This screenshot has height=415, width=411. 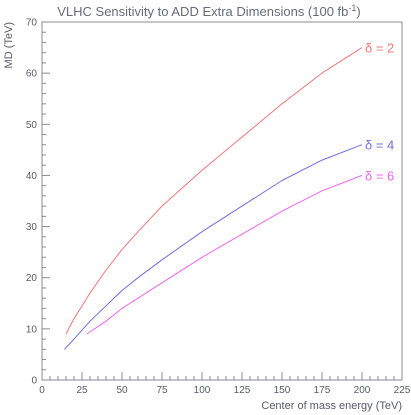 I want to click on y-tick-label: 40, so click(x=32, y=176).